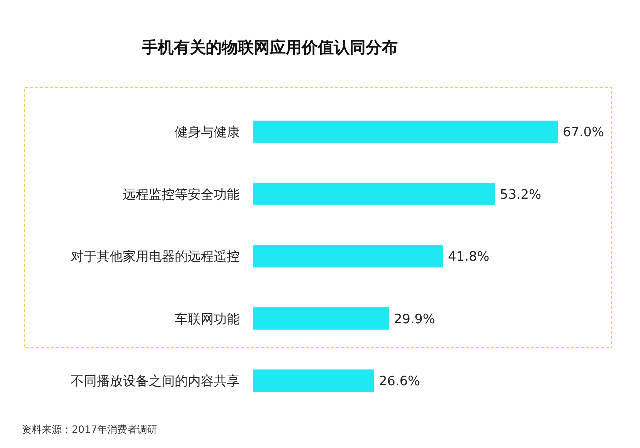  What do you see at coordinates (207, 320) in the screenshot?
I see `y-tick-label: 车联网功能` at bounding box center [207, 320].